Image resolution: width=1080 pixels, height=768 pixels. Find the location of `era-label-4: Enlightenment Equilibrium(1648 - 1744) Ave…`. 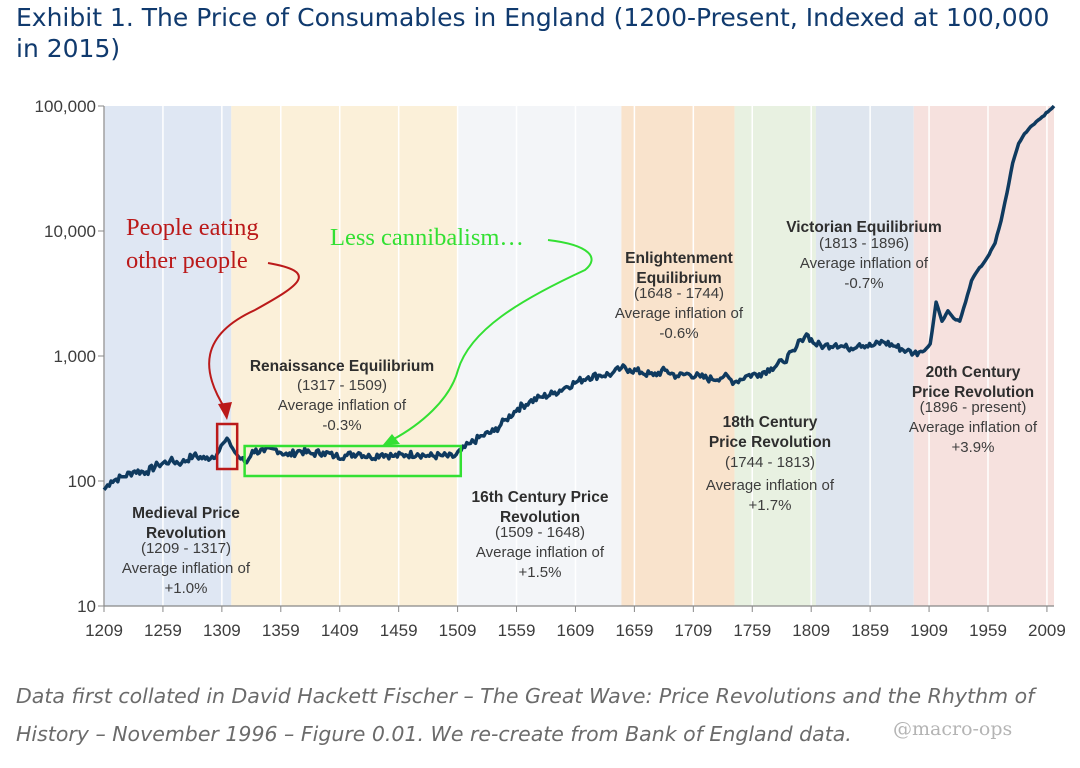

era-label-4: Enlightenment Equilibrium(1648 - 1744) Ave… is located at coordinates (679, 296).